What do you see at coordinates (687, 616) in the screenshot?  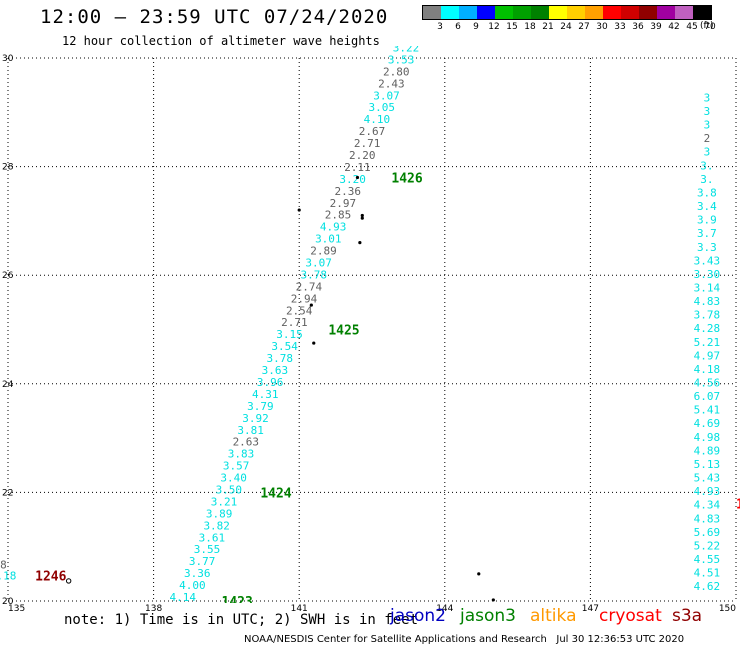 I see `satellite-label-s3a: s3a` at bounding box center [687, 616].